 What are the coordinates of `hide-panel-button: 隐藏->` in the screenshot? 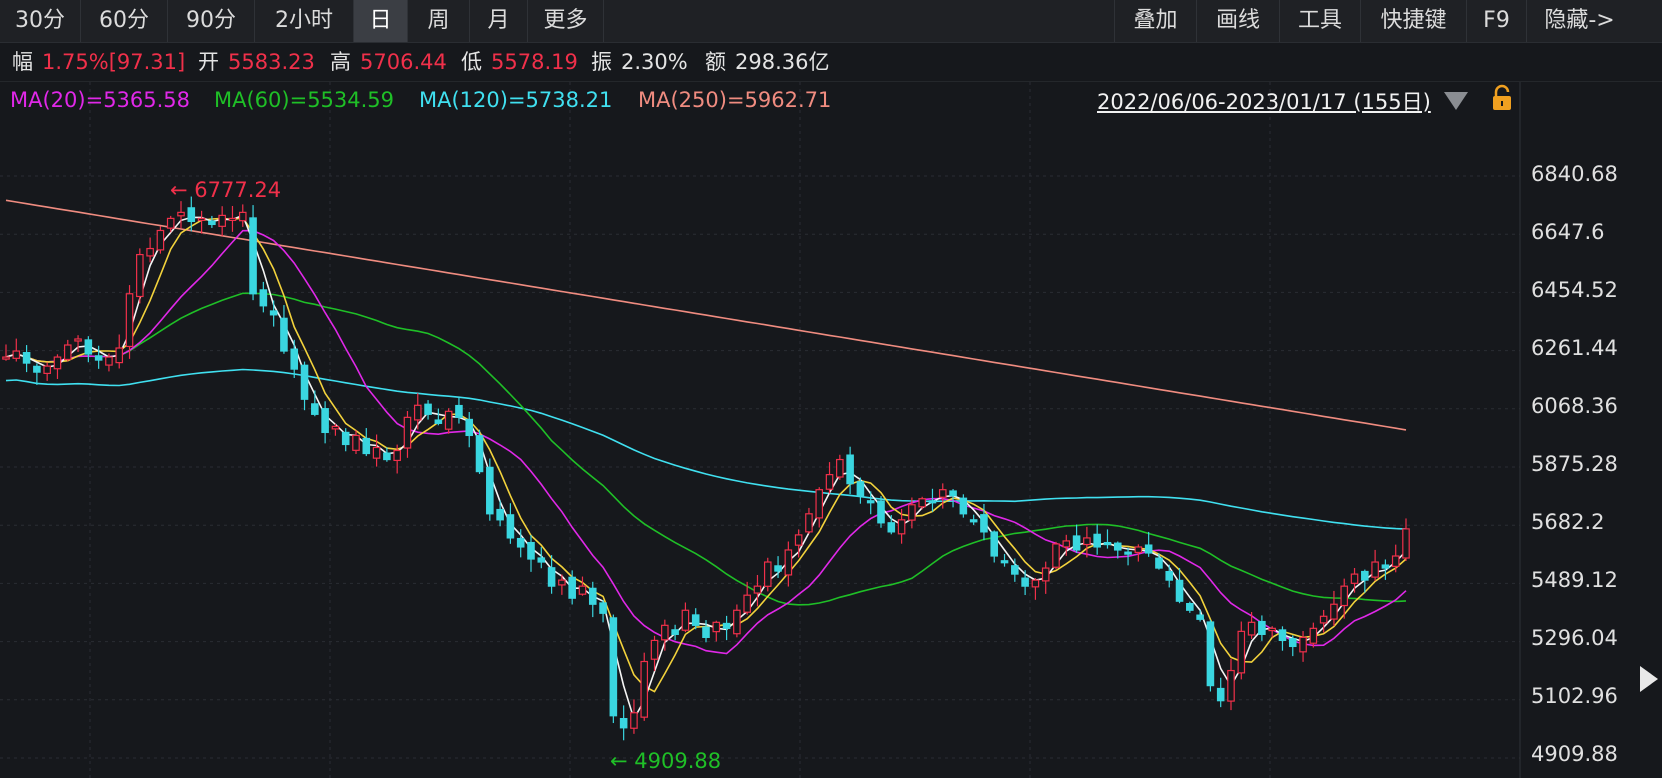 It's located at (1579, 21).